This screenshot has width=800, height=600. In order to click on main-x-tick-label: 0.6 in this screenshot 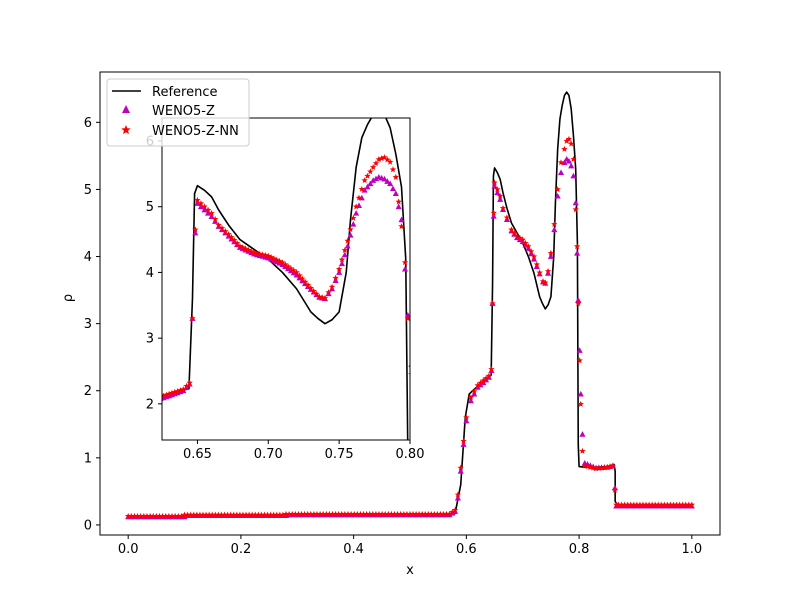, I will do `click(466, 549)`.